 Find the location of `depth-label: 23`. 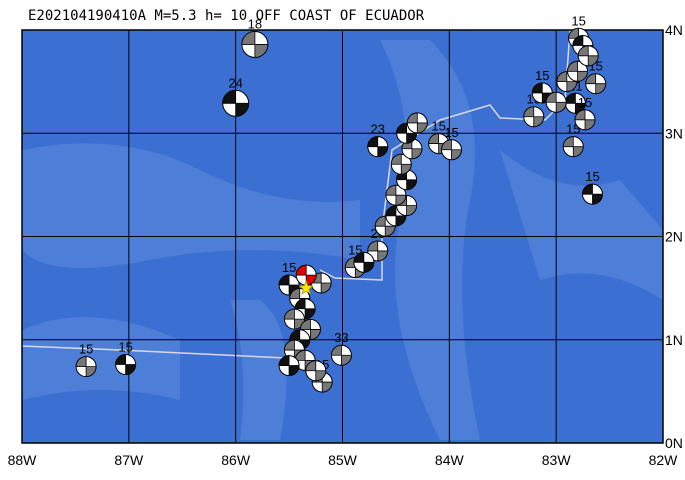

depth-label: 23 is located at coordinates (378, 129).